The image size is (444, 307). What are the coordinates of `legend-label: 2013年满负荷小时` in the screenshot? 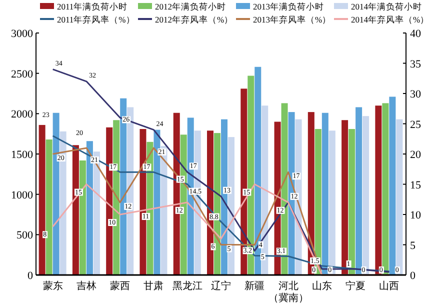 It's located at (288, 7).